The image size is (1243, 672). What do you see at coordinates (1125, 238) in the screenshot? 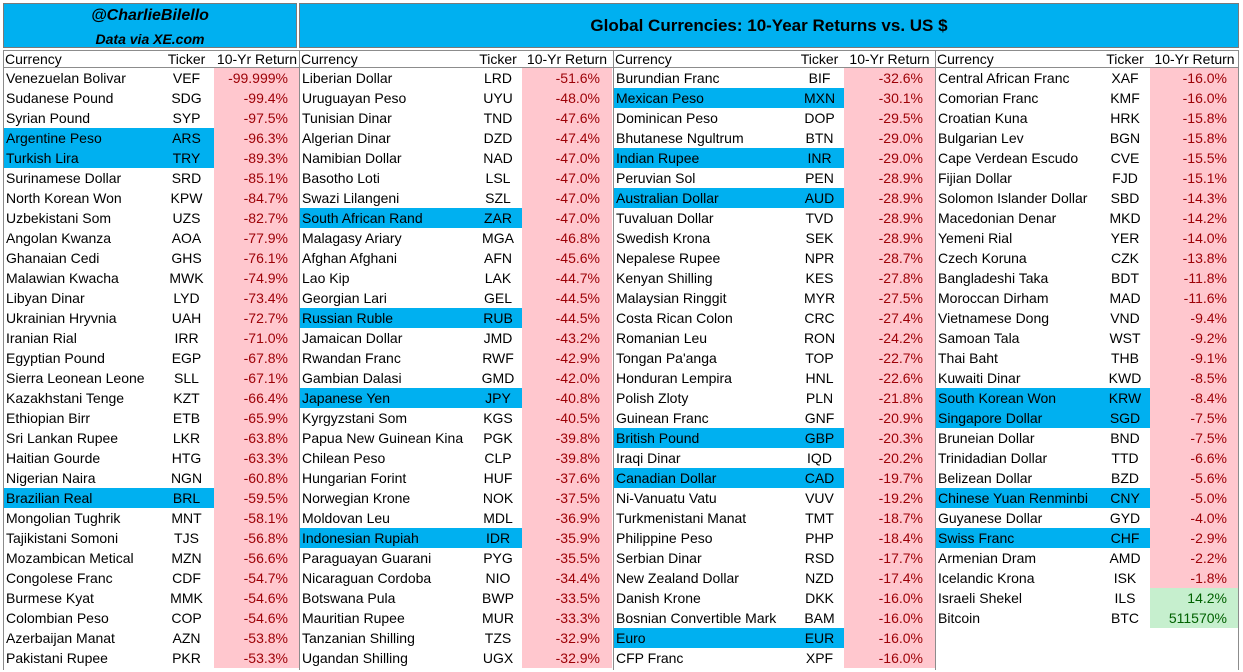
I see `currency-ticker: YER` at bounding box center [1125, 238].